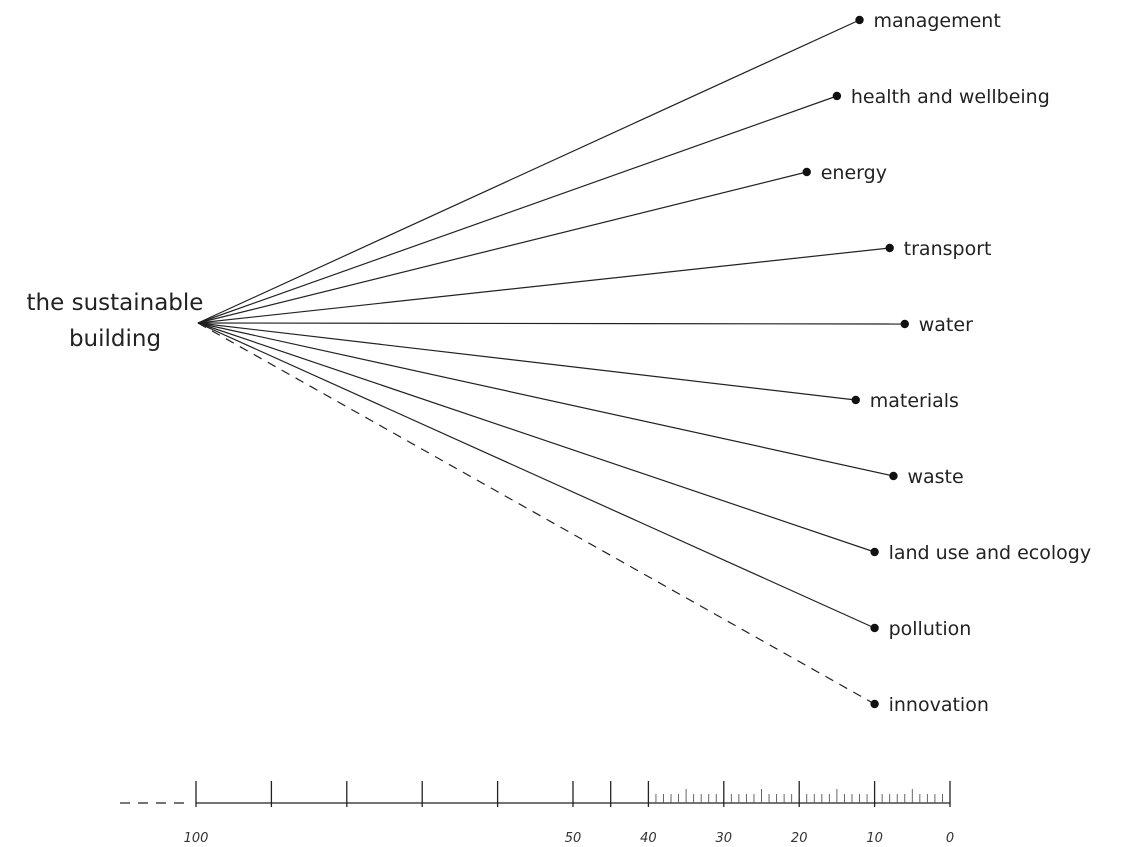  Describe the element at coordinates (904, 324) in the screenshot. I see `dot-water` at that location.